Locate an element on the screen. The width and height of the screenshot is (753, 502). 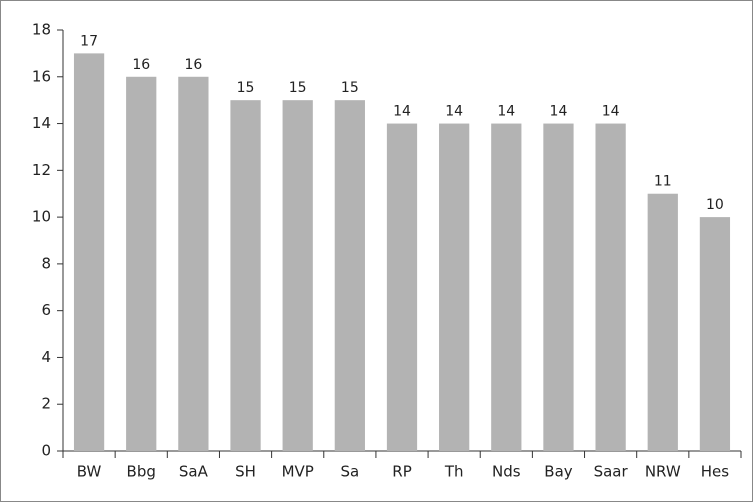
x-tick-label: Bay is located at coordinates (558, 472).